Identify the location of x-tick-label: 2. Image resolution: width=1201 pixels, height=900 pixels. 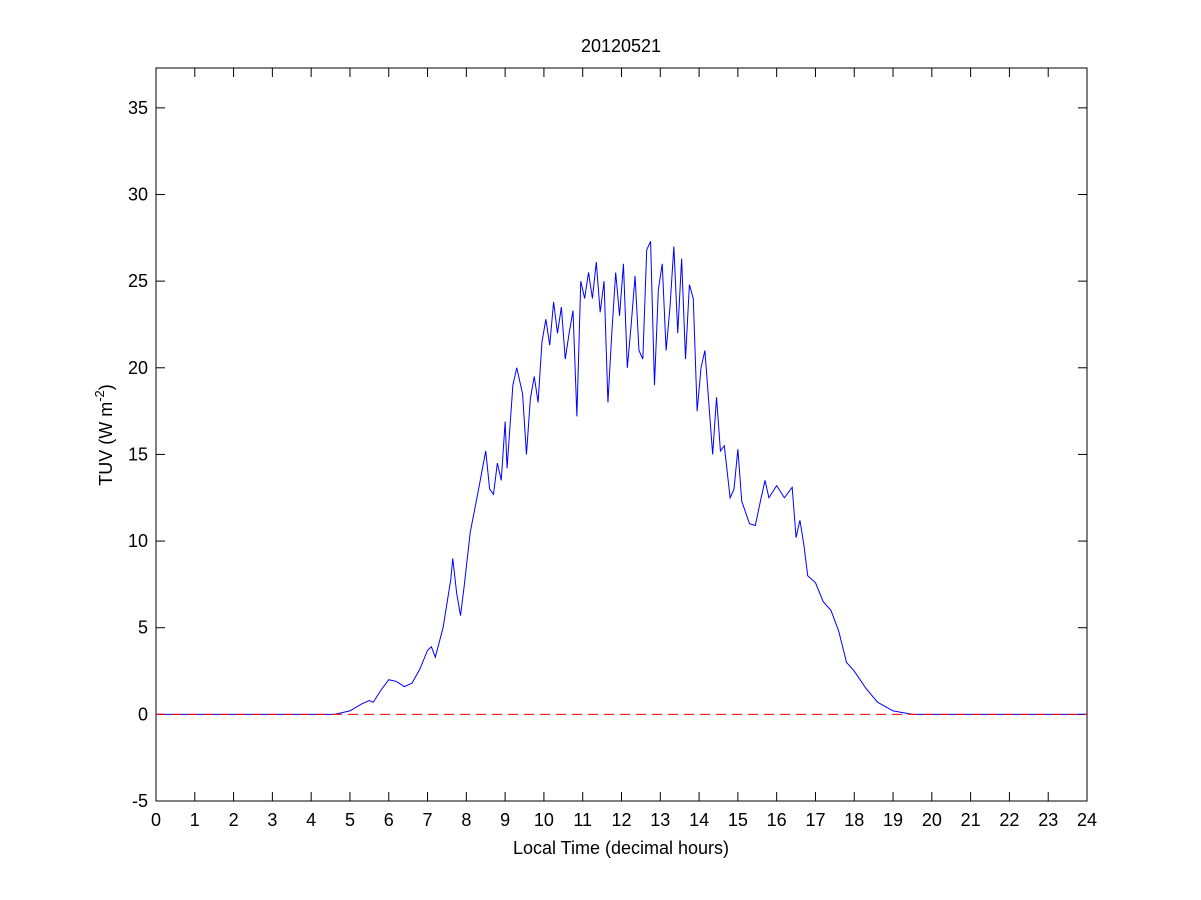
(234, 820).